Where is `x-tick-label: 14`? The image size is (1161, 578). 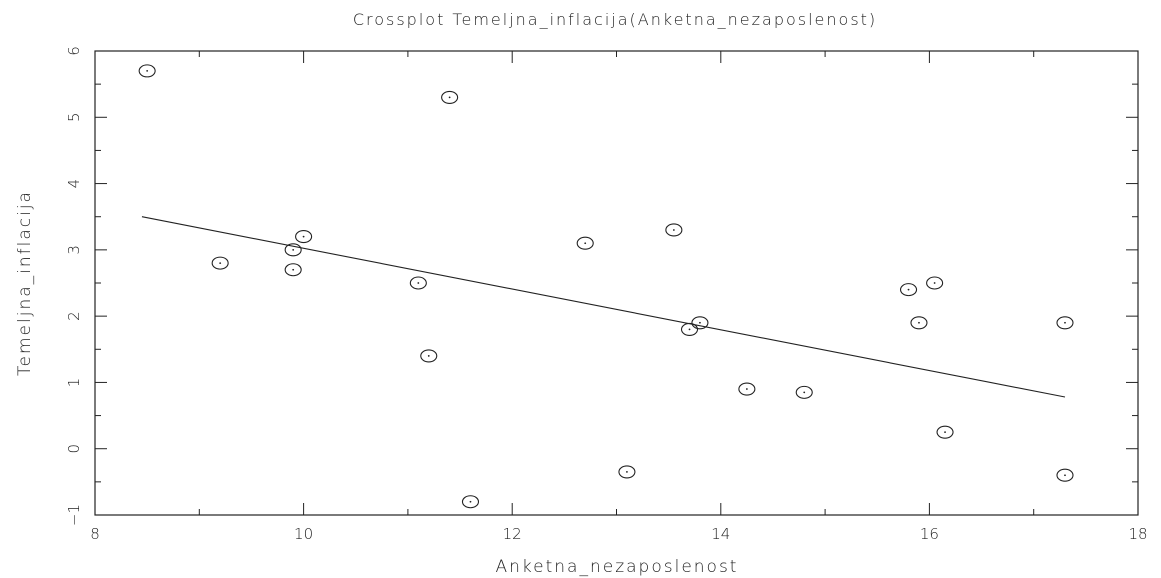
x-tick-label: 14 is located at coordinates (720, 534).